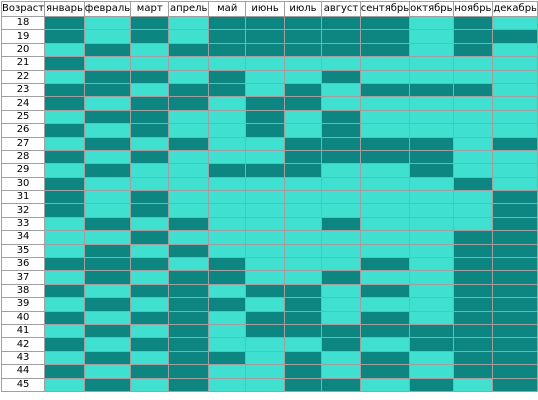  What do you see at coordinates (24, 144) in the screenshot?
I see `age-cell: 27` at bounding box center [24, 144].